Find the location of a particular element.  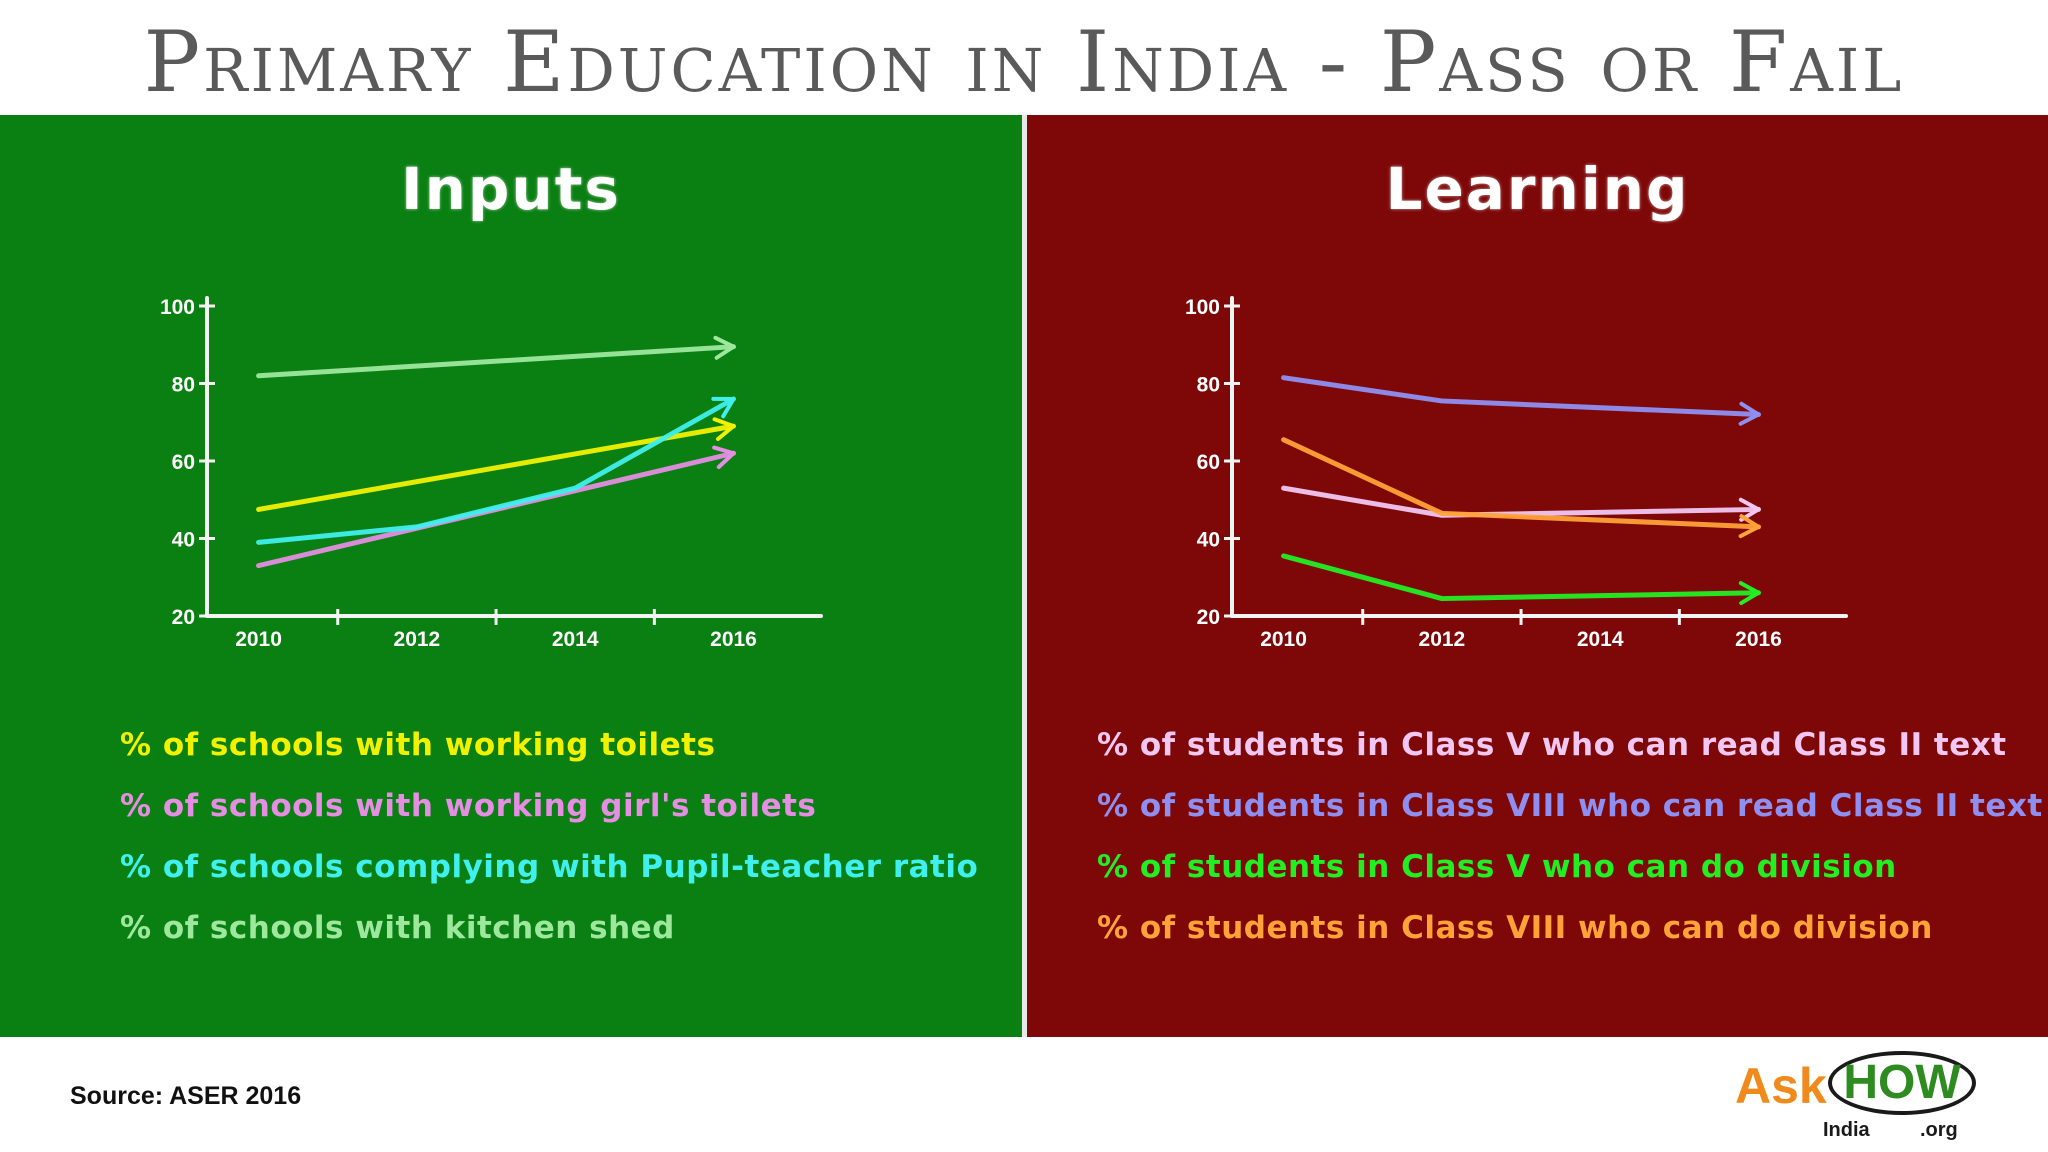

askhow-logo: Ask HOW India .org is located at coordinates (1857, 1095).